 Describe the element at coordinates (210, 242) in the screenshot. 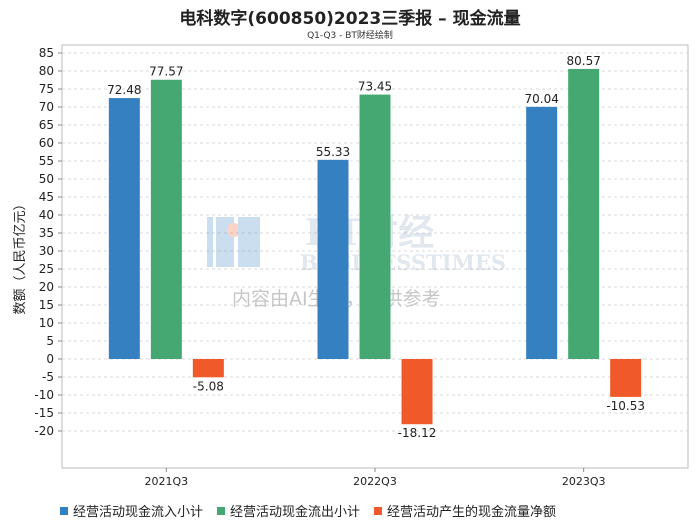

I see `watermark-logo-bar` at that location.